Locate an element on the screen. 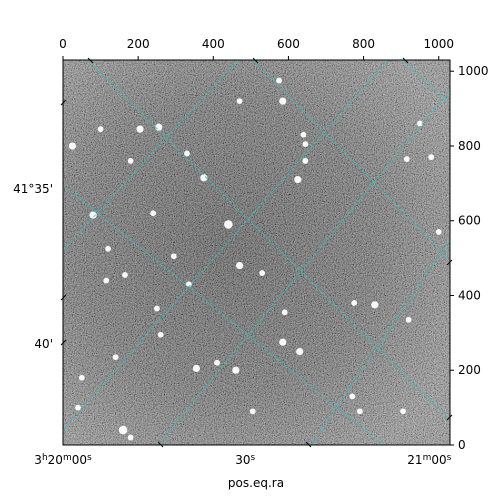 The height and width of the screenshot is (500, 500). right-axis-tick-label: 0 is located at coordinates (462, 445).